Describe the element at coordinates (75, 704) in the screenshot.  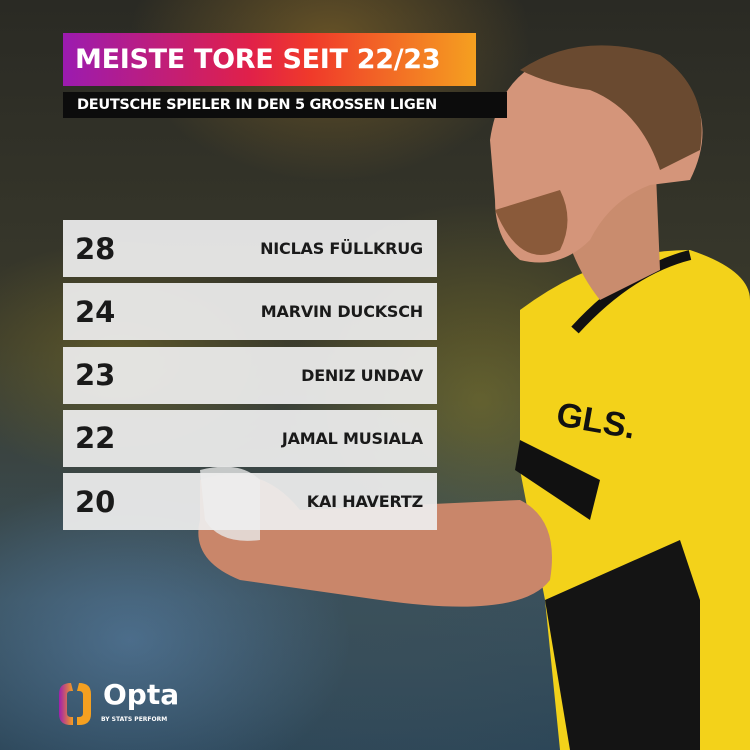
I see `opta-mark-icon` at that location.